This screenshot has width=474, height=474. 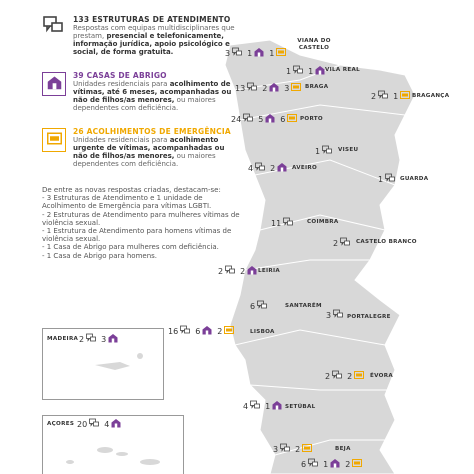 I want to click on district-label: GUARDA, so click(x=414, y=179).